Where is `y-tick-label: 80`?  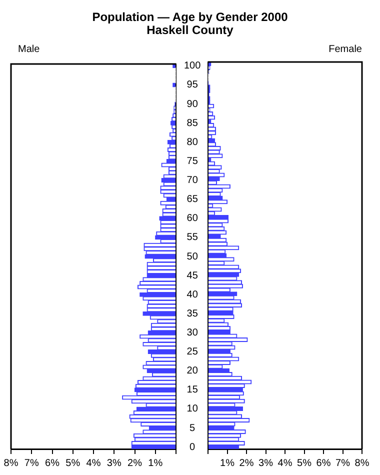 y-tick-label: 80 is located at coordinates (192, 142).